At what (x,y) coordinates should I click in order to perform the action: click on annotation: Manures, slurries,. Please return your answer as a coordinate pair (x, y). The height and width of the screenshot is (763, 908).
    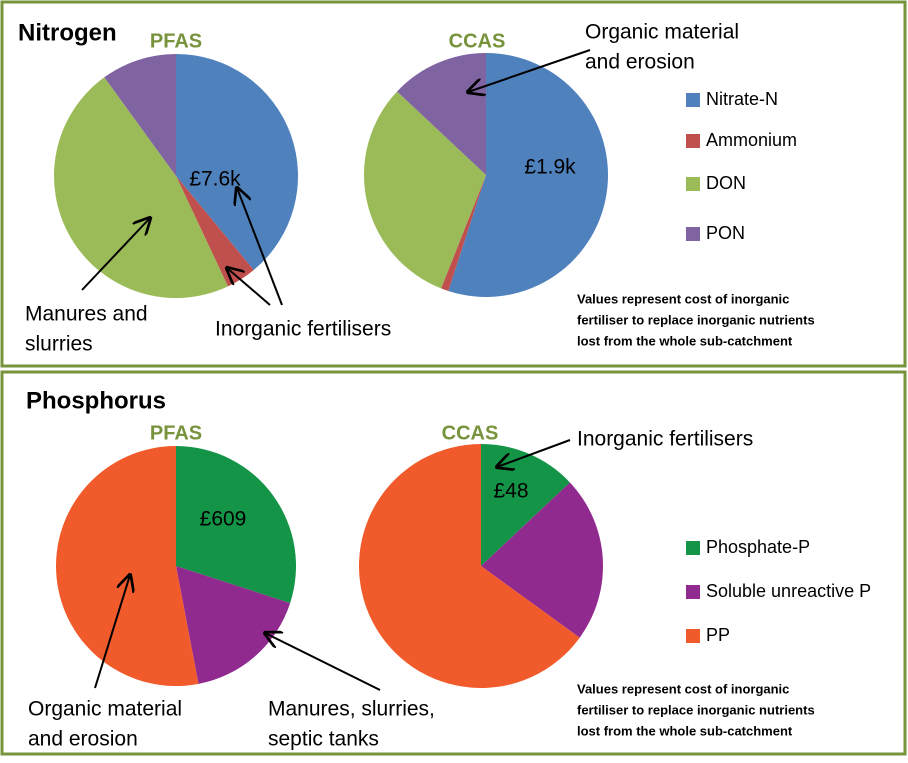
    Looking at the image, I should click on (351, 709).